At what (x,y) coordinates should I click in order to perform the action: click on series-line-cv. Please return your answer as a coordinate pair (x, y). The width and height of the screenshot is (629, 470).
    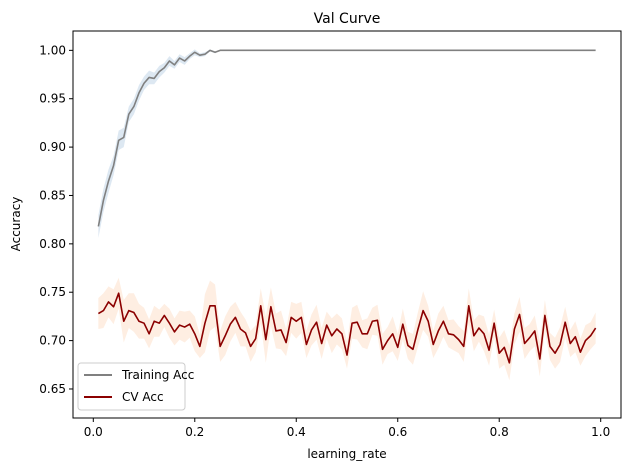
    Looking at the image, I should click on (347, 328).